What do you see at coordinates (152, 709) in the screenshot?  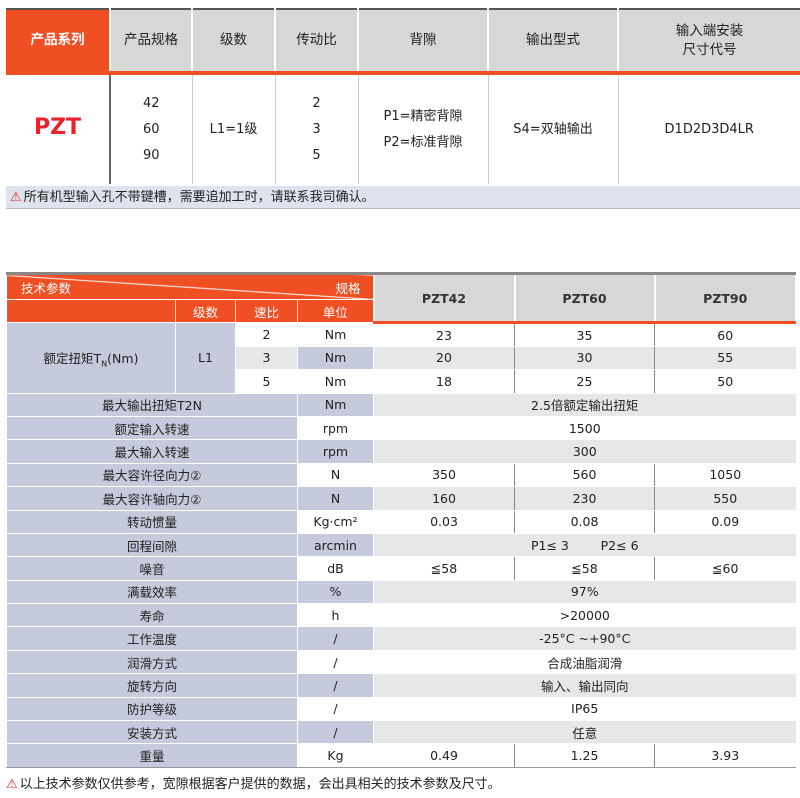 I see `param-label: 防护等级` at bounding box center [152, 709].